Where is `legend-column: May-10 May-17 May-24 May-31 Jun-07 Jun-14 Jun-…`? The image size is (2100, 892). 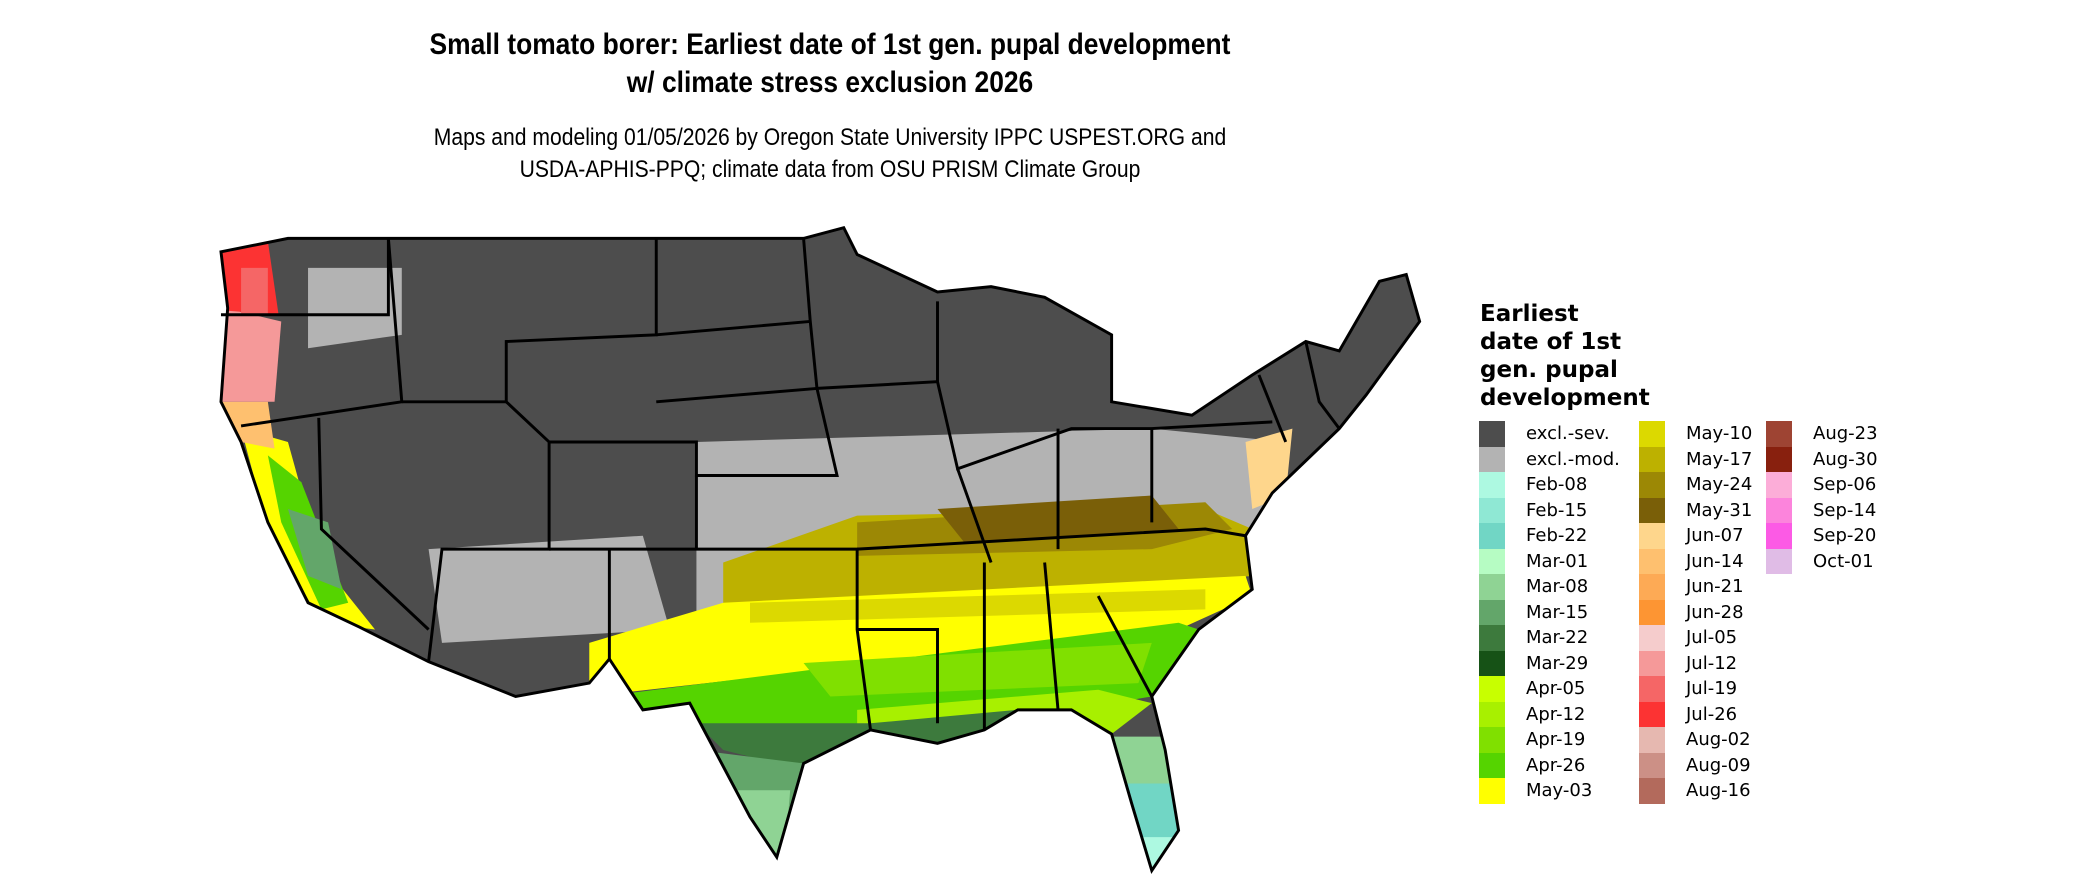 legend-column: May-10 May-17 May-24 May-31 Jun-07 Jun-14 Jun-… is located at coordinates (1695, 612).